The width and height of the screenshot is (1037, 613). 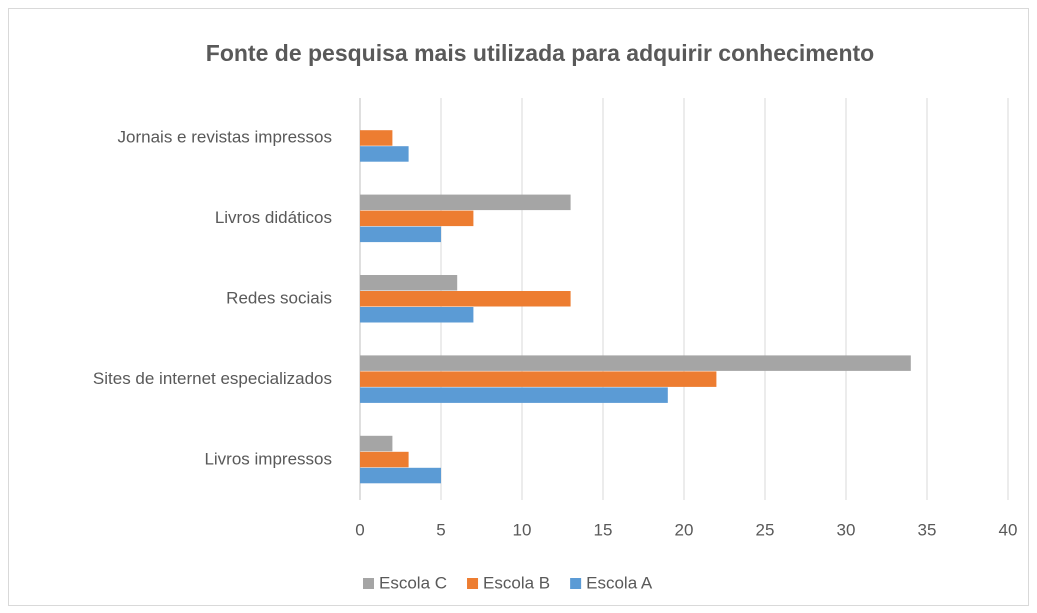 What do you see at coordinates (927, 529) in the screenshot?
I see `x-tick-label: 35` at bounding box center [927, 529].